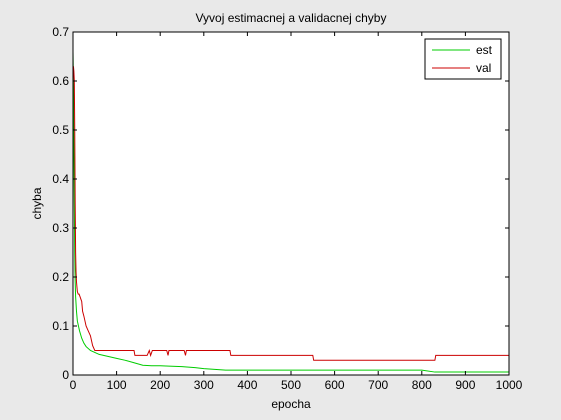  I want to click on chart-title: Vyvoj estimacnej a validacnej chyby, so click(291, 18).